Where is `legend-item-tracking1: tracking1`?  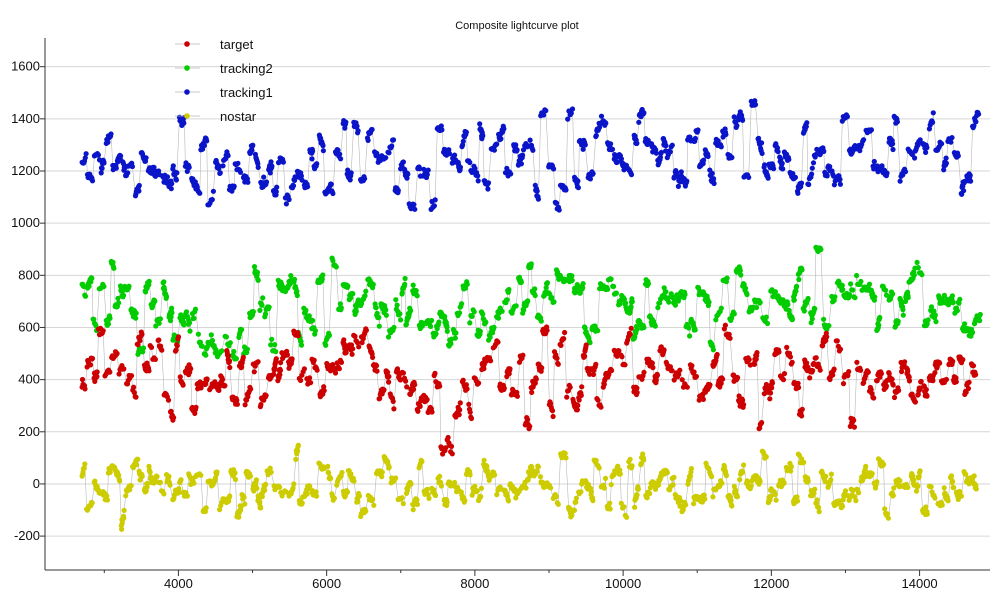 legend-item-tracking1: tracking1 is located at coordinates (224, 92).